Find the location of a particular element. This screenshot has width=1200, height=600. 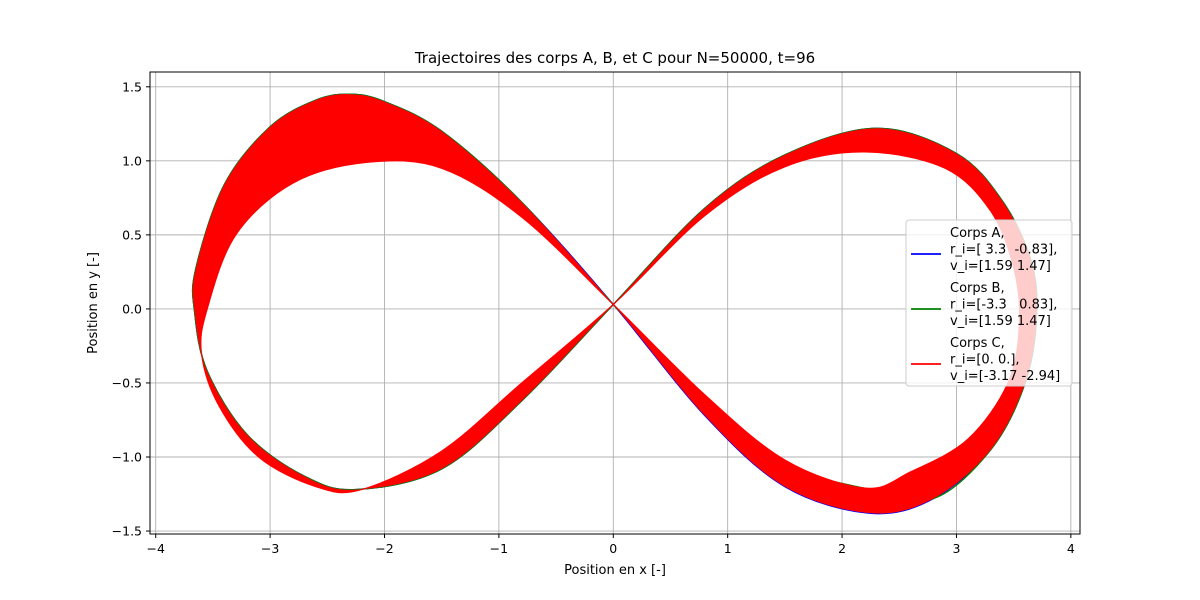

x-tick-label: −1 is located at coordinates (499, 548).